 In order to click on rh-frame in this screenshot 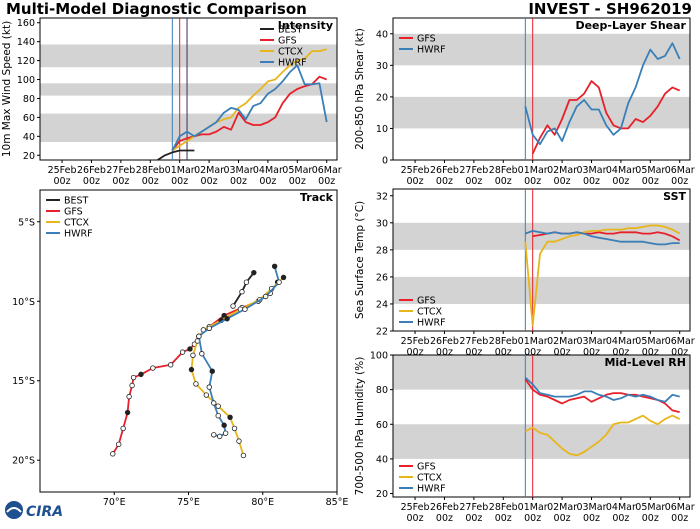, I will do `click(541, 426)`.